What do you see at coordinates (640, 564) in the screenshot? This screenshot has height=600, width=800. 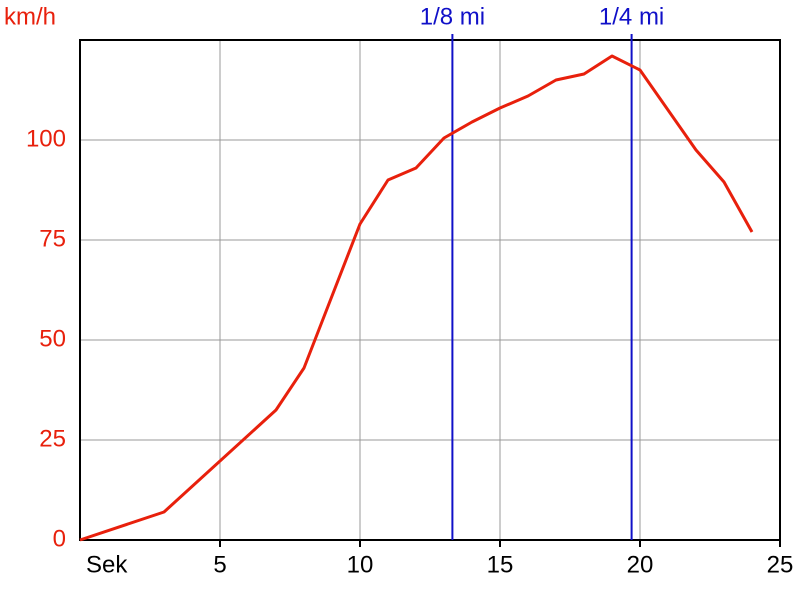 I see `x-tick-label: 20` at bounding box center [640, 564].